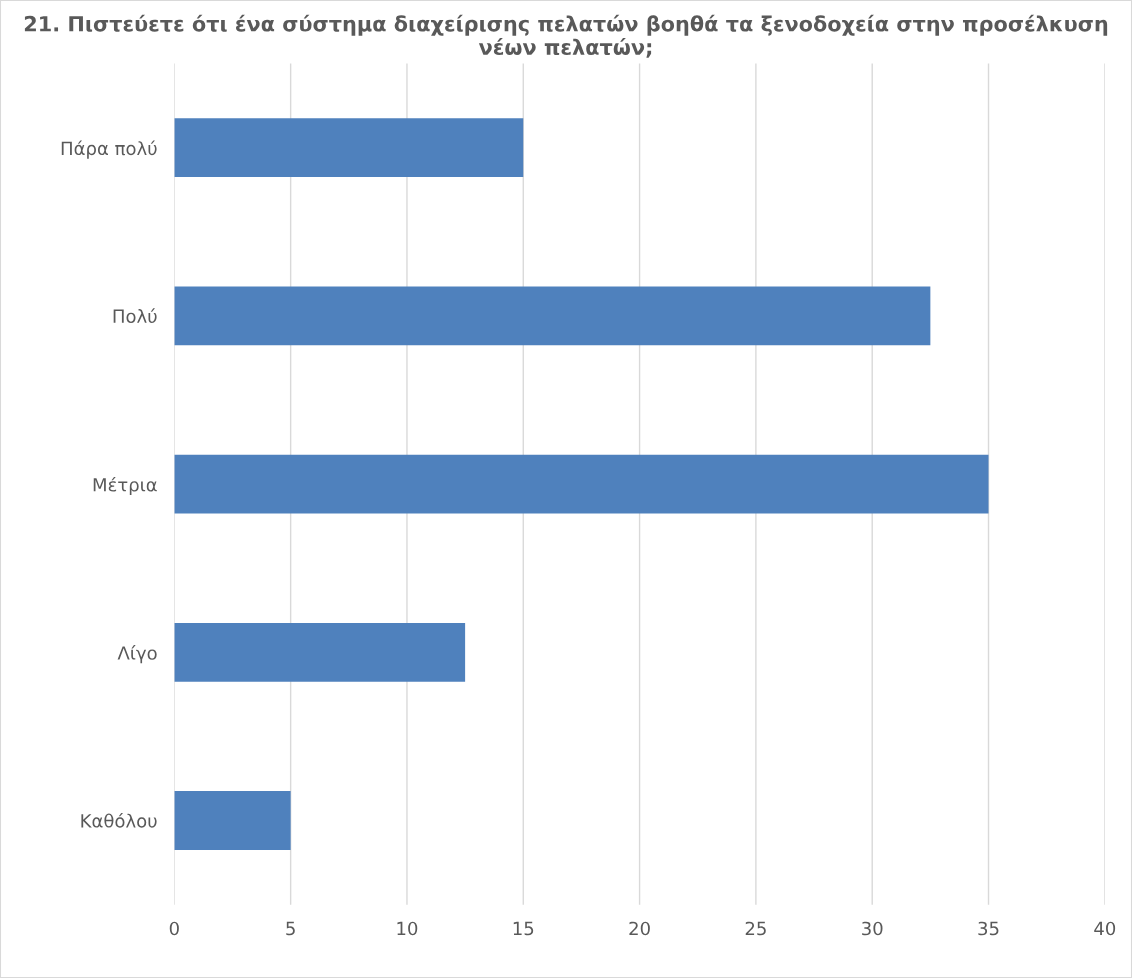  What do you see at coordinates (988, 928) in the screenshot?
I see `x-tick-label: 35` at bounding box center [988, 928].